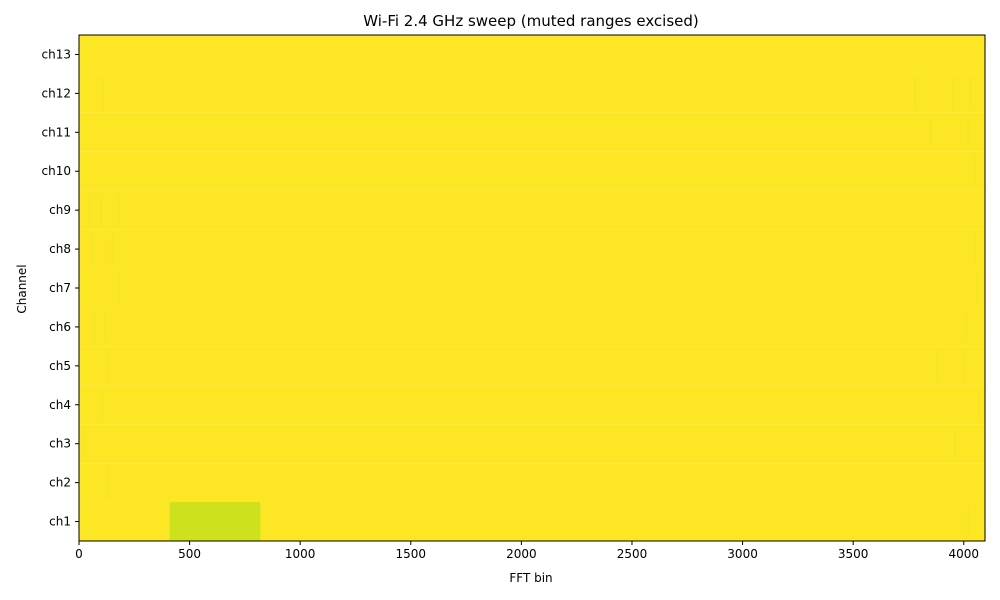 This screenshot has height=600, width=1000. Describe the element at coordinates (60, 210) in the screenshot. I see `y-tick-label: ch9` at that location.